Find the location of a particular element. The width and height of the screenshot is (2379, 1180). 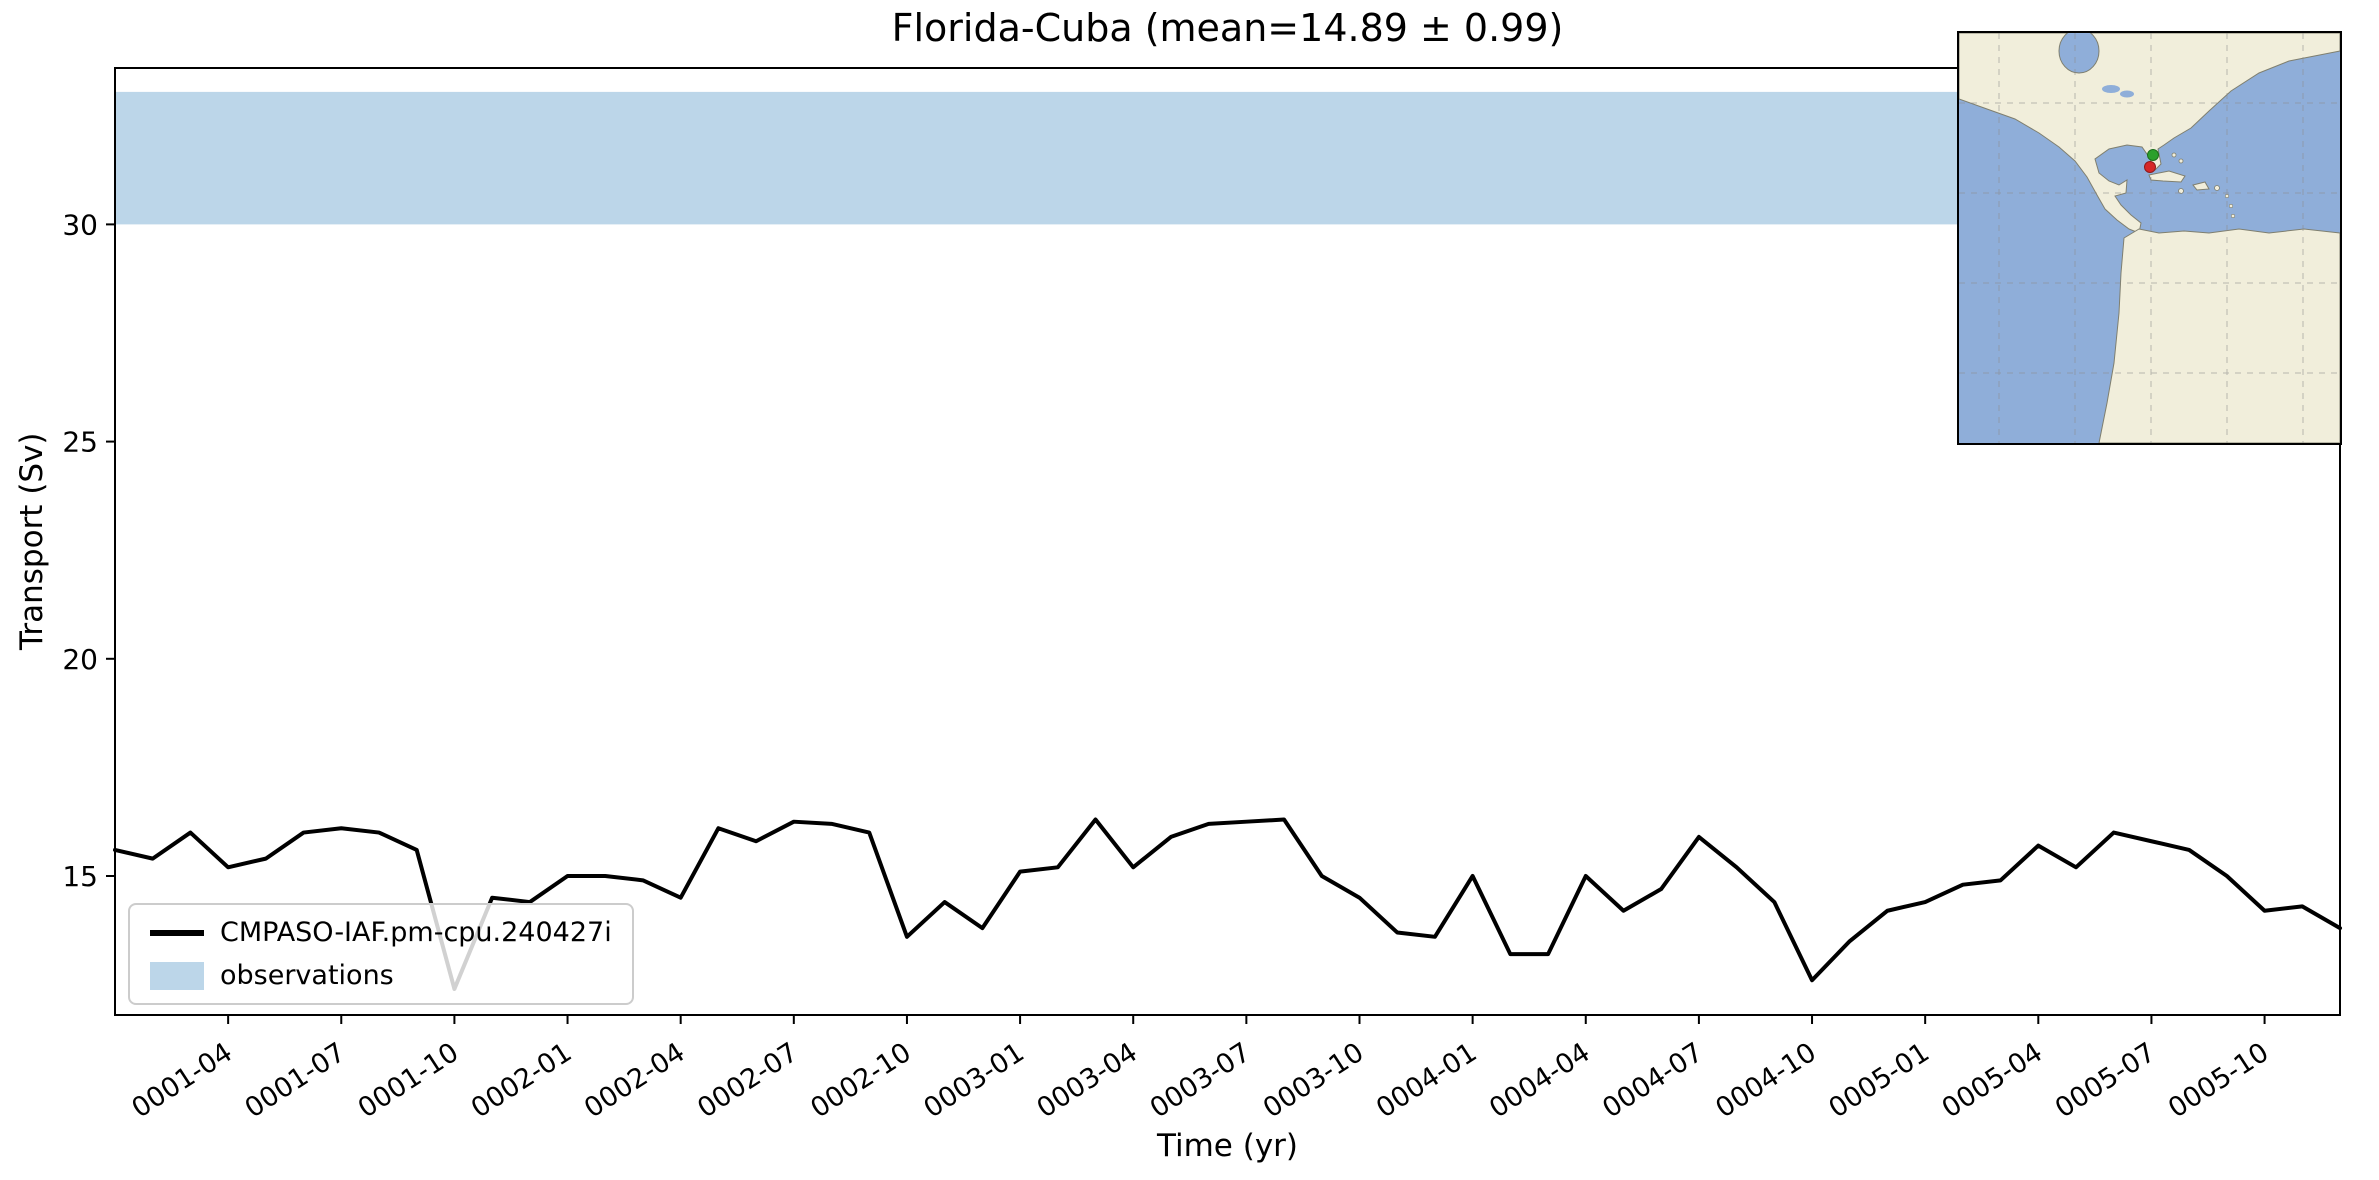

x-tick-label: 0003-07 is located at coordinates (1200, 1080).